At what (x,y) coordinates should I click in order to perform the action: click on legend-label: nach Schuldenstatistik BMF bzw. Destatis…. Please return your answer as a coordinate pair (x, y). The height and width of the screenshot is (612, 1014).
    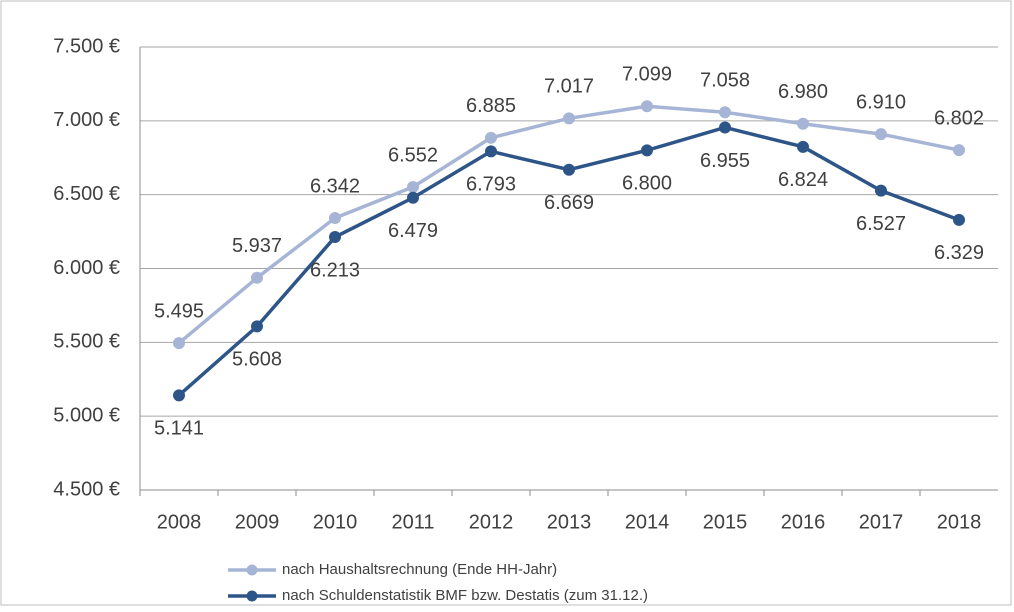
    Looking at the image, I should click on (465, 595).